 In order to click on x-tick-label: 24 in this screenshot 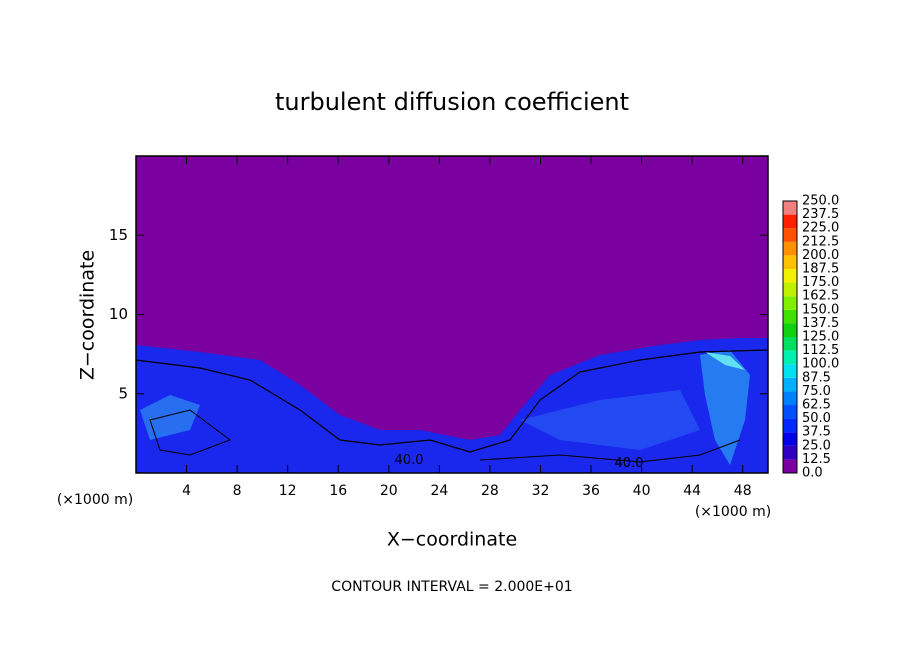, I will do `click(439, 491)`.